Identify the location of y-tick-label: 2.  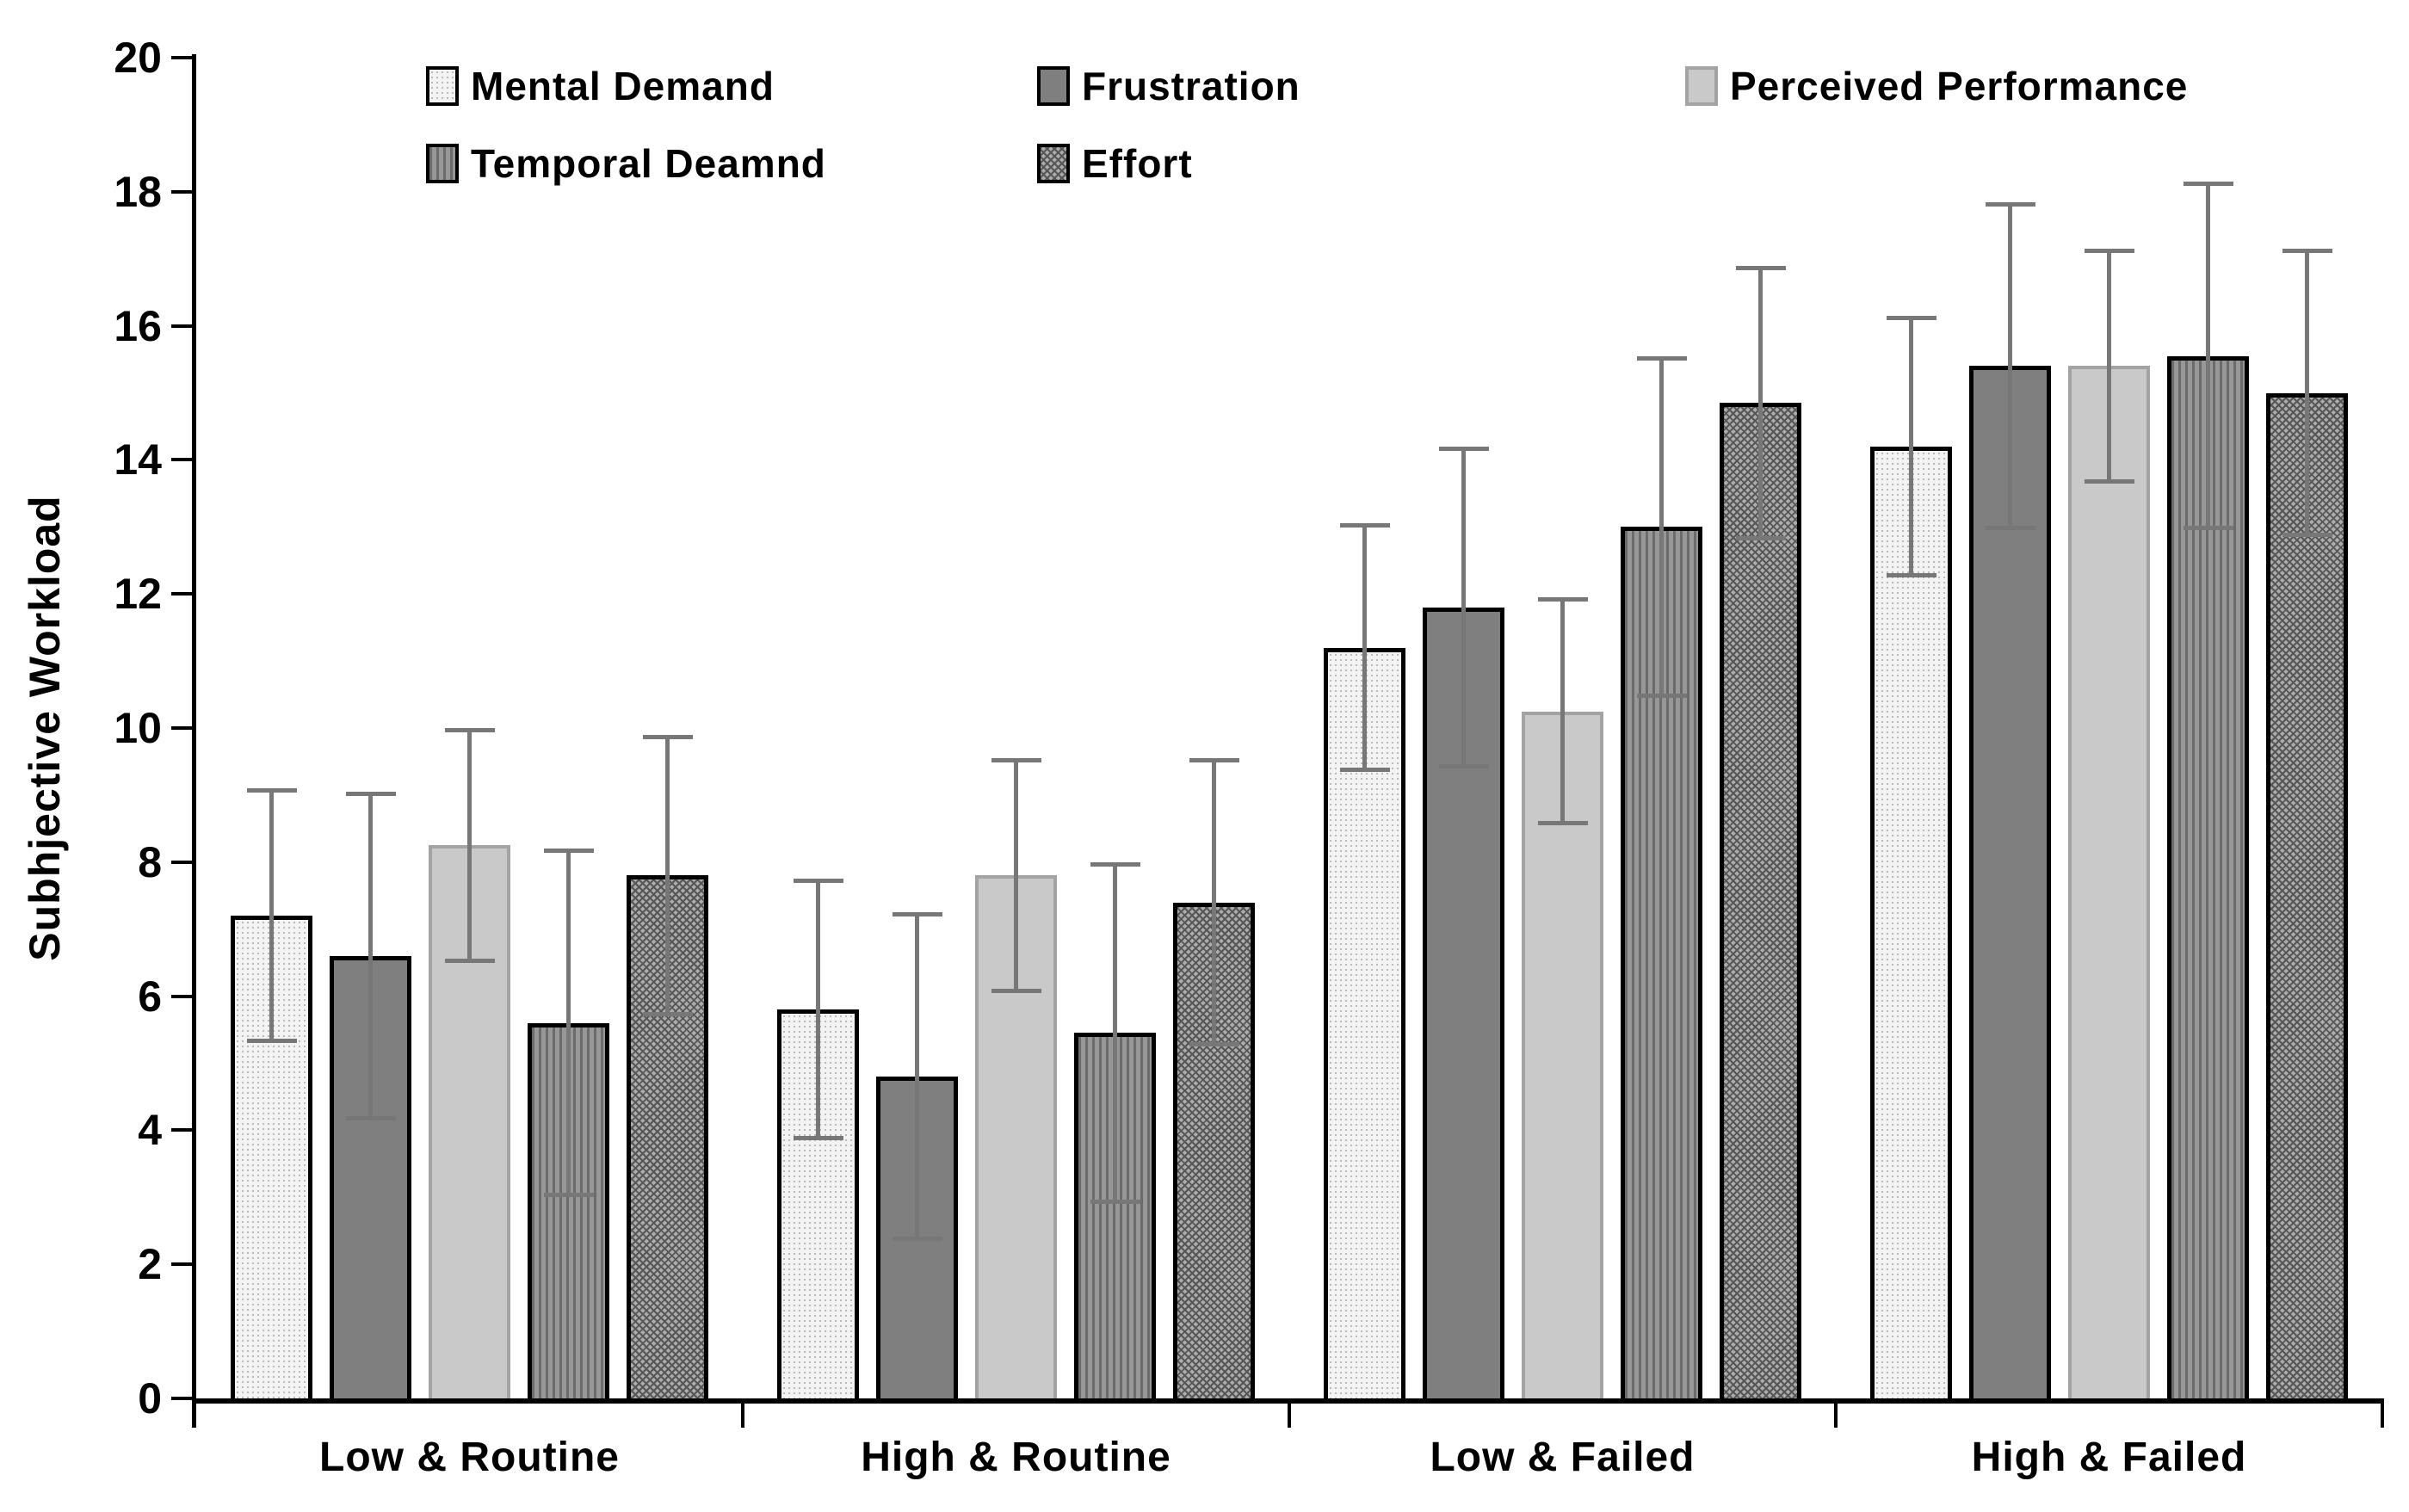
(150, 1264).